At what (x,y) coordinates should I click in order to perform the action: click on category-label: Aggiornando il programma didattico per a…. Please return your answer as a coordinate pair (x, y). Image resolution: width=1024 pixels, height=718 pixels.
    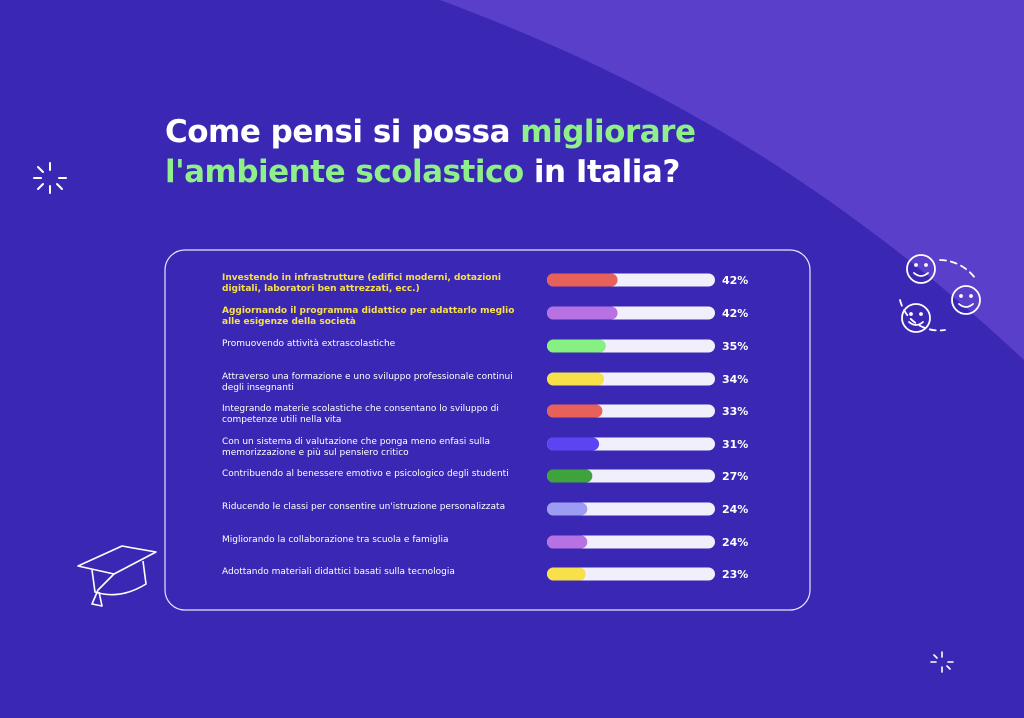
    Looking at the image, I should click on (368, 316).